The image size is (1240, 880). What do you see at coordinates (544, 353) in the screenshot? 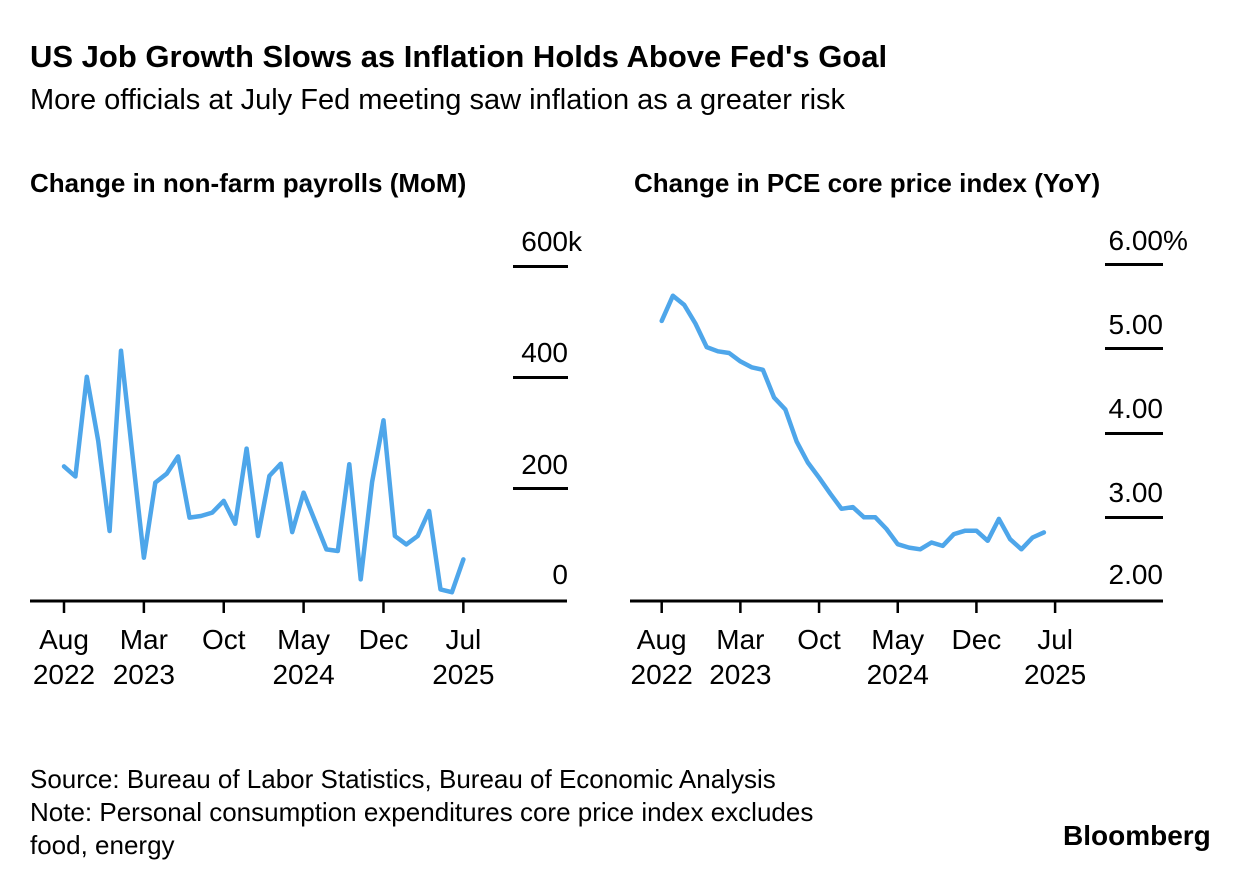
I see `y-axis-label-value: 400` at bounding box center [544, 353].